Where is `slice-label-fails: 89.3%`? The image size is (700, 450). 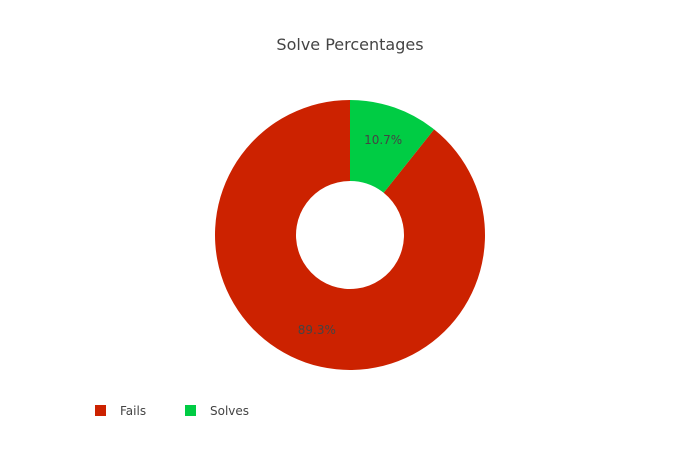
slice-label-fails: 89.3% is located at coordinates (317, 330).